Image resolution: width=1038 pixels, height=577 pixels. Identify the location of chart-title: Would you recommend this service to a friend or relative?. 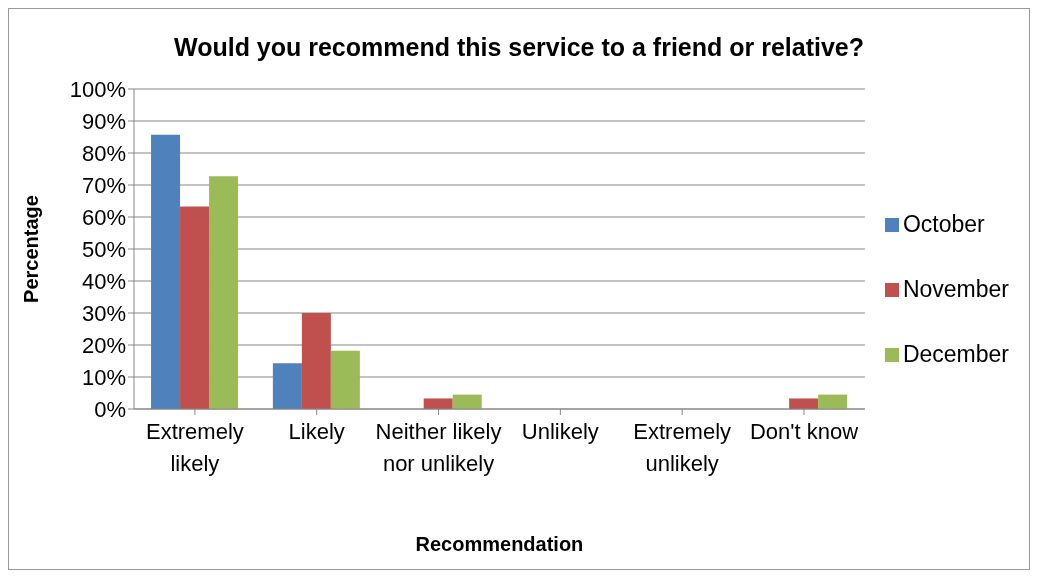
(519, 47).